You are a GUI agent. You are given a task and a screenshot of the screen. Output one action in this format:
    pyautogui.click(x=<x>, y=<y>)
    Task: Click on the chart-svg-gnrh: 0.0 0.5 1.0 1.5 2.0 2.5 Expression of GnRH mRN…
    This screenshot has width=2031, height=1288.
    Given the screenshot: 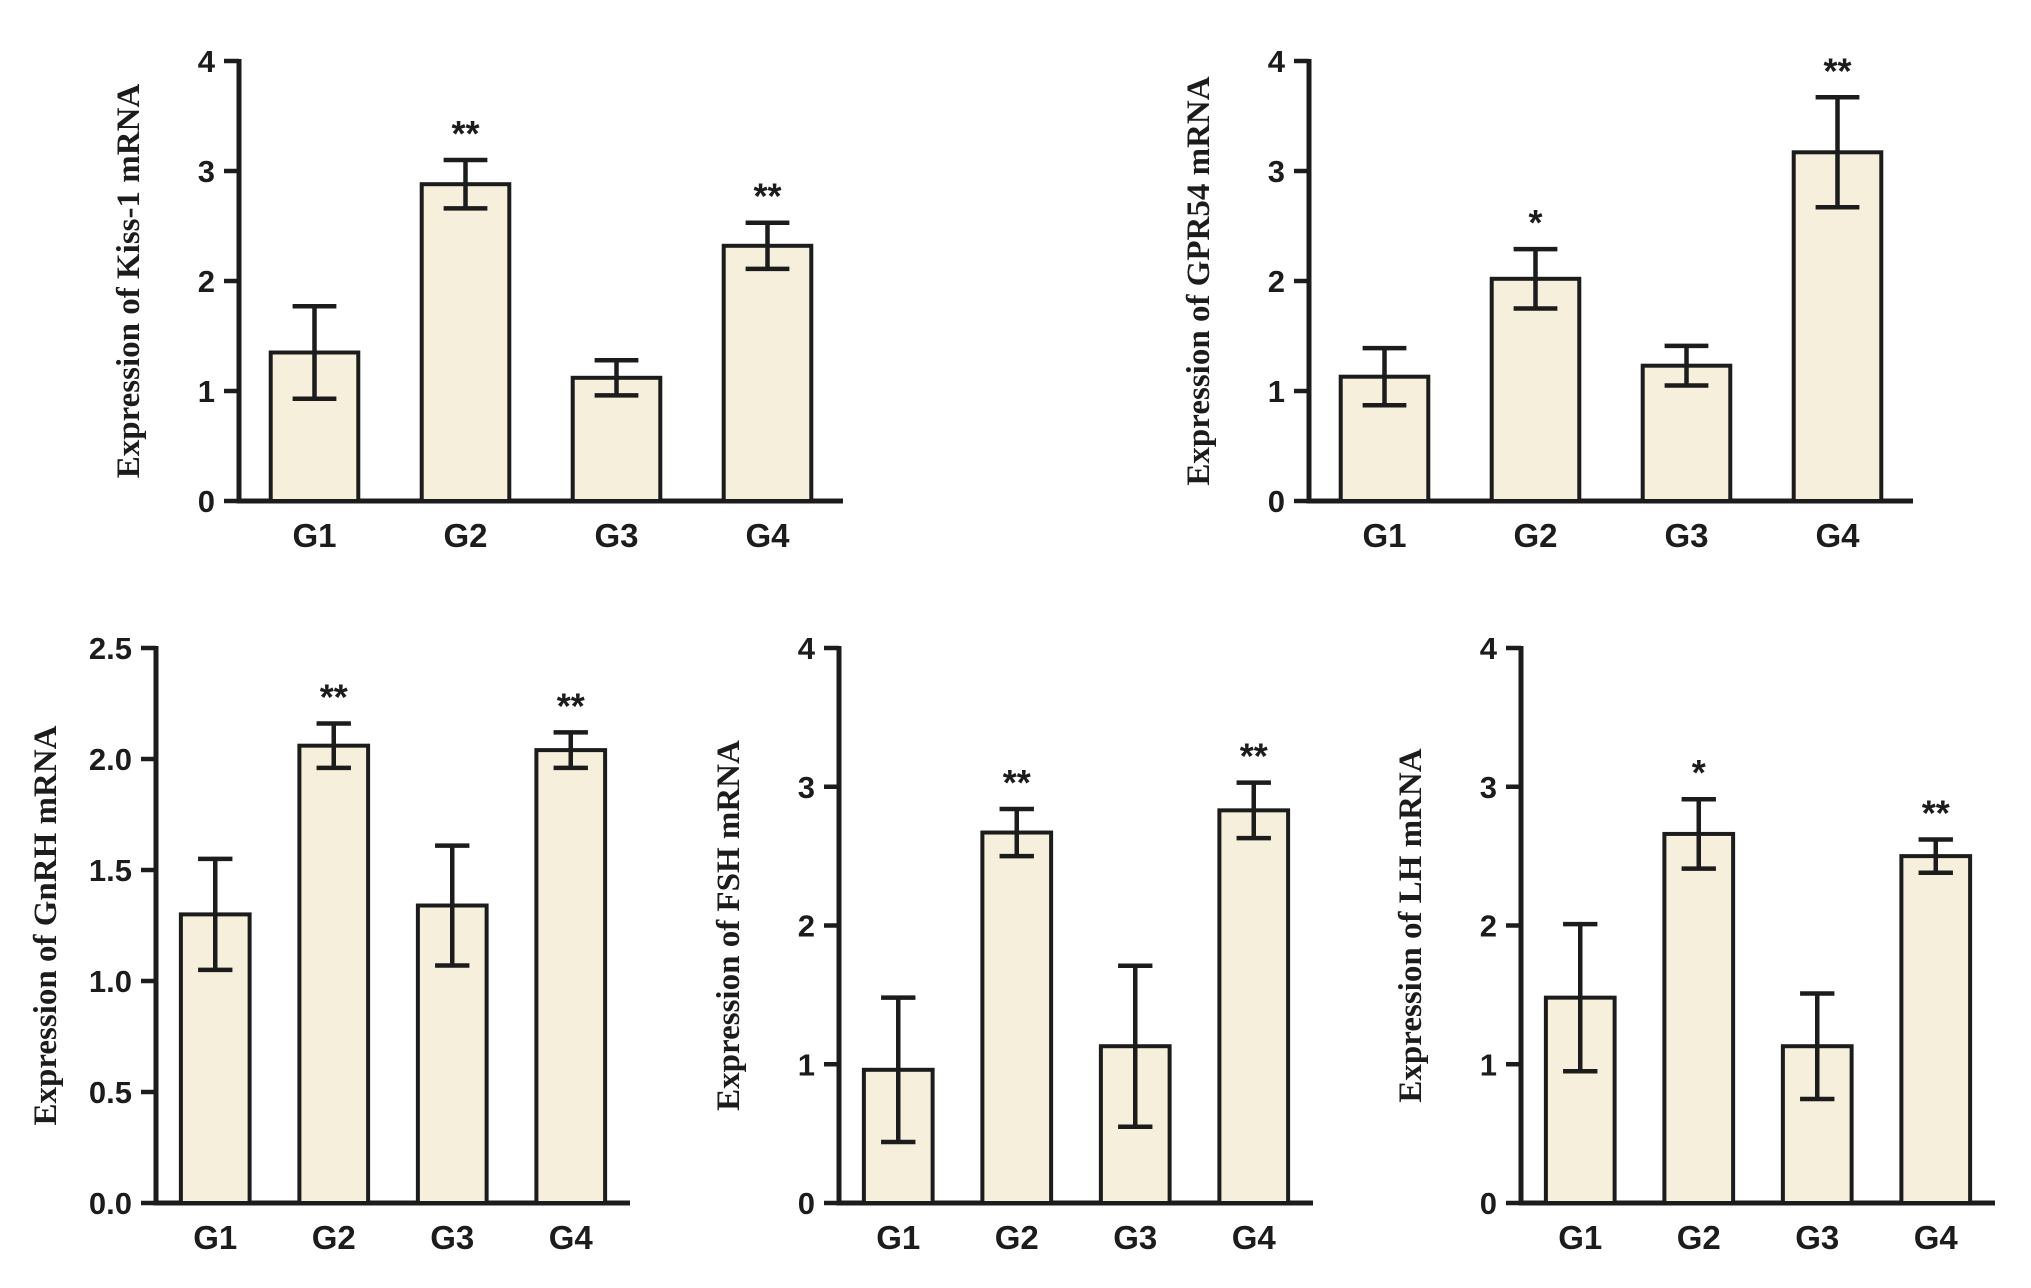 What is the action you would take?
    pyautogui.click(x=329, y=943)
    